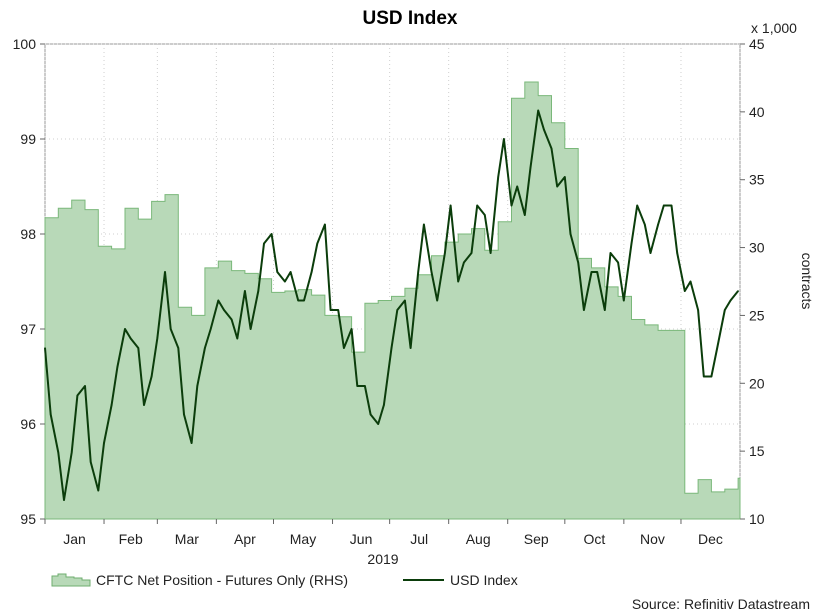 This screenshot has width=820, height=615. Describe the element at coordinates (757, 315) in the screenshot. I see `right-tick-label: 25` at that location.